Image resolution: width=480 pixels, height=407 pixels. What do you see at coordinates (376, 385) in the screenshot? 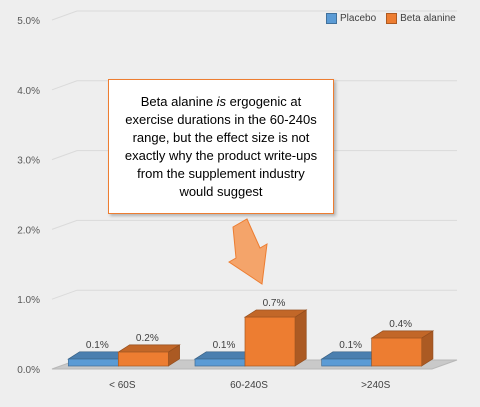
I see `x-tick-label: >240S` at bounding box center [376, 385].